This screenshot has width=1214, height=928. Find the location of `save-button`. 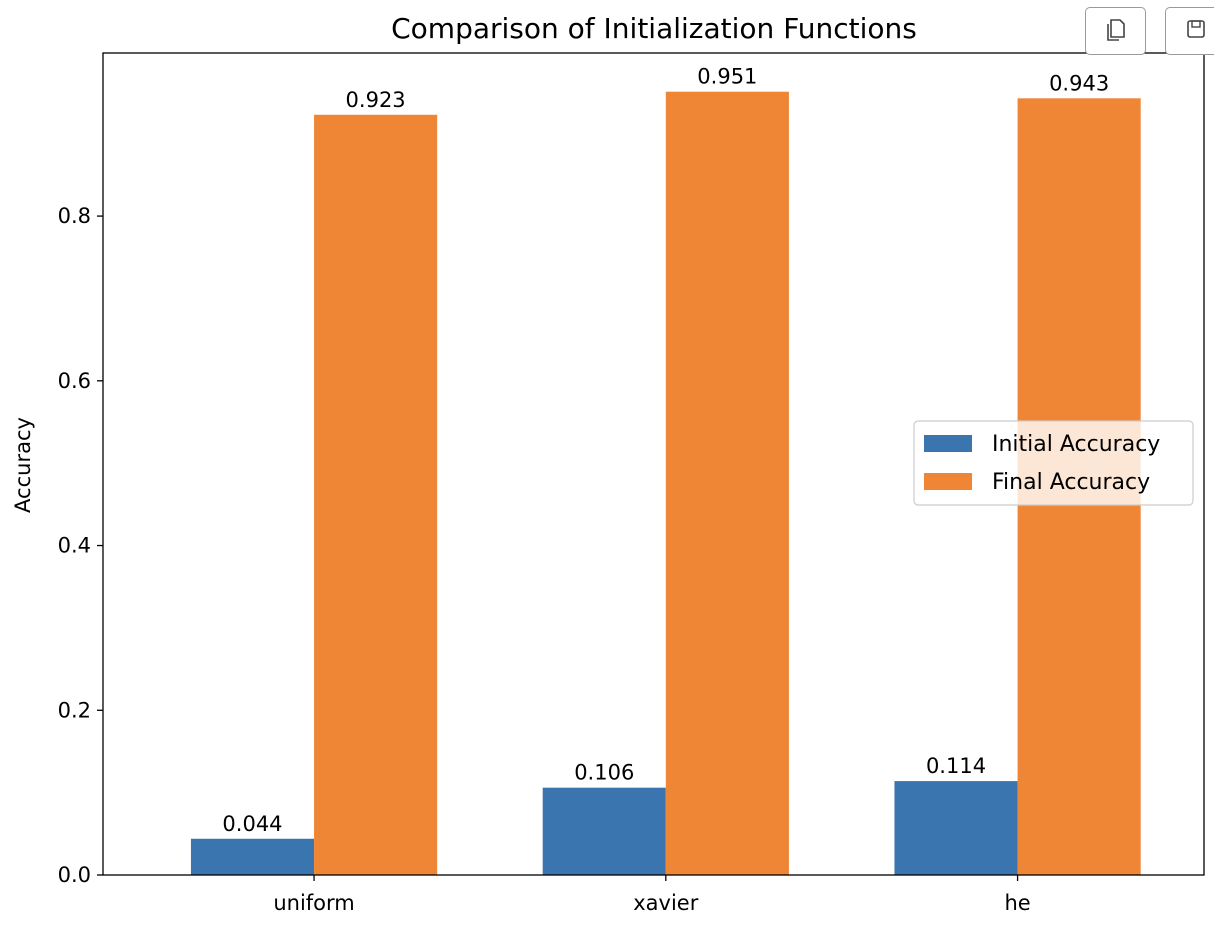

save-button is located at coordinates (1189, 31).